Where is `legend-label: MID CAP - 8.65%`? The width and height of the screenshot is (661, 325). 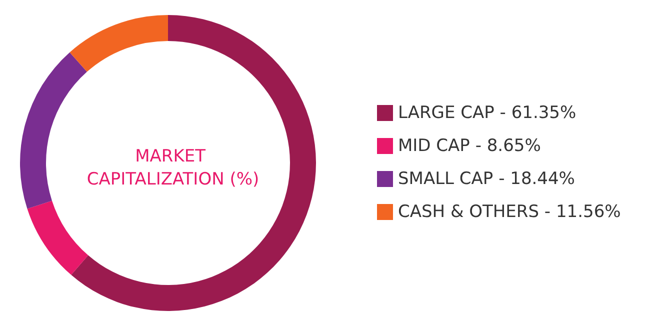 legend-label: MID CAP - 8.65% is located at coordinates (469, 146).